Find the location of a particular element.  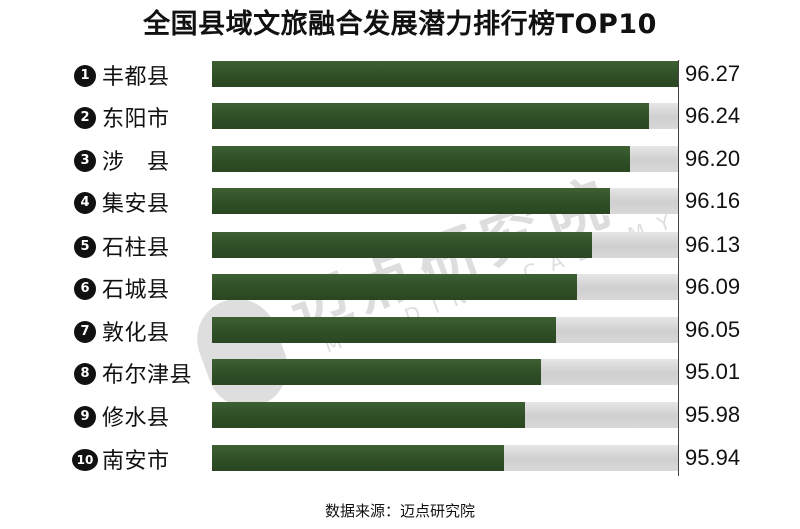

bar-row: 10 南安市 95.94 is located at coordinates (400, 459).